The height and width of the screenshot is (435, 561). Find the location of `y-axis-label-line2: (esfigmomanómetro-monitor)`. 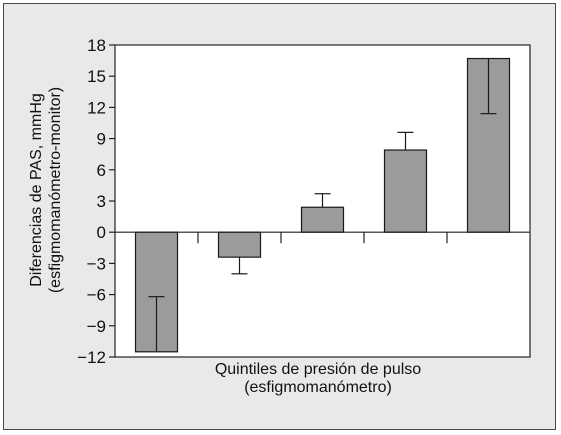

y-axis-label-line2: (esfigmomanómetro-monitor) is located at coordinates (55, 190).